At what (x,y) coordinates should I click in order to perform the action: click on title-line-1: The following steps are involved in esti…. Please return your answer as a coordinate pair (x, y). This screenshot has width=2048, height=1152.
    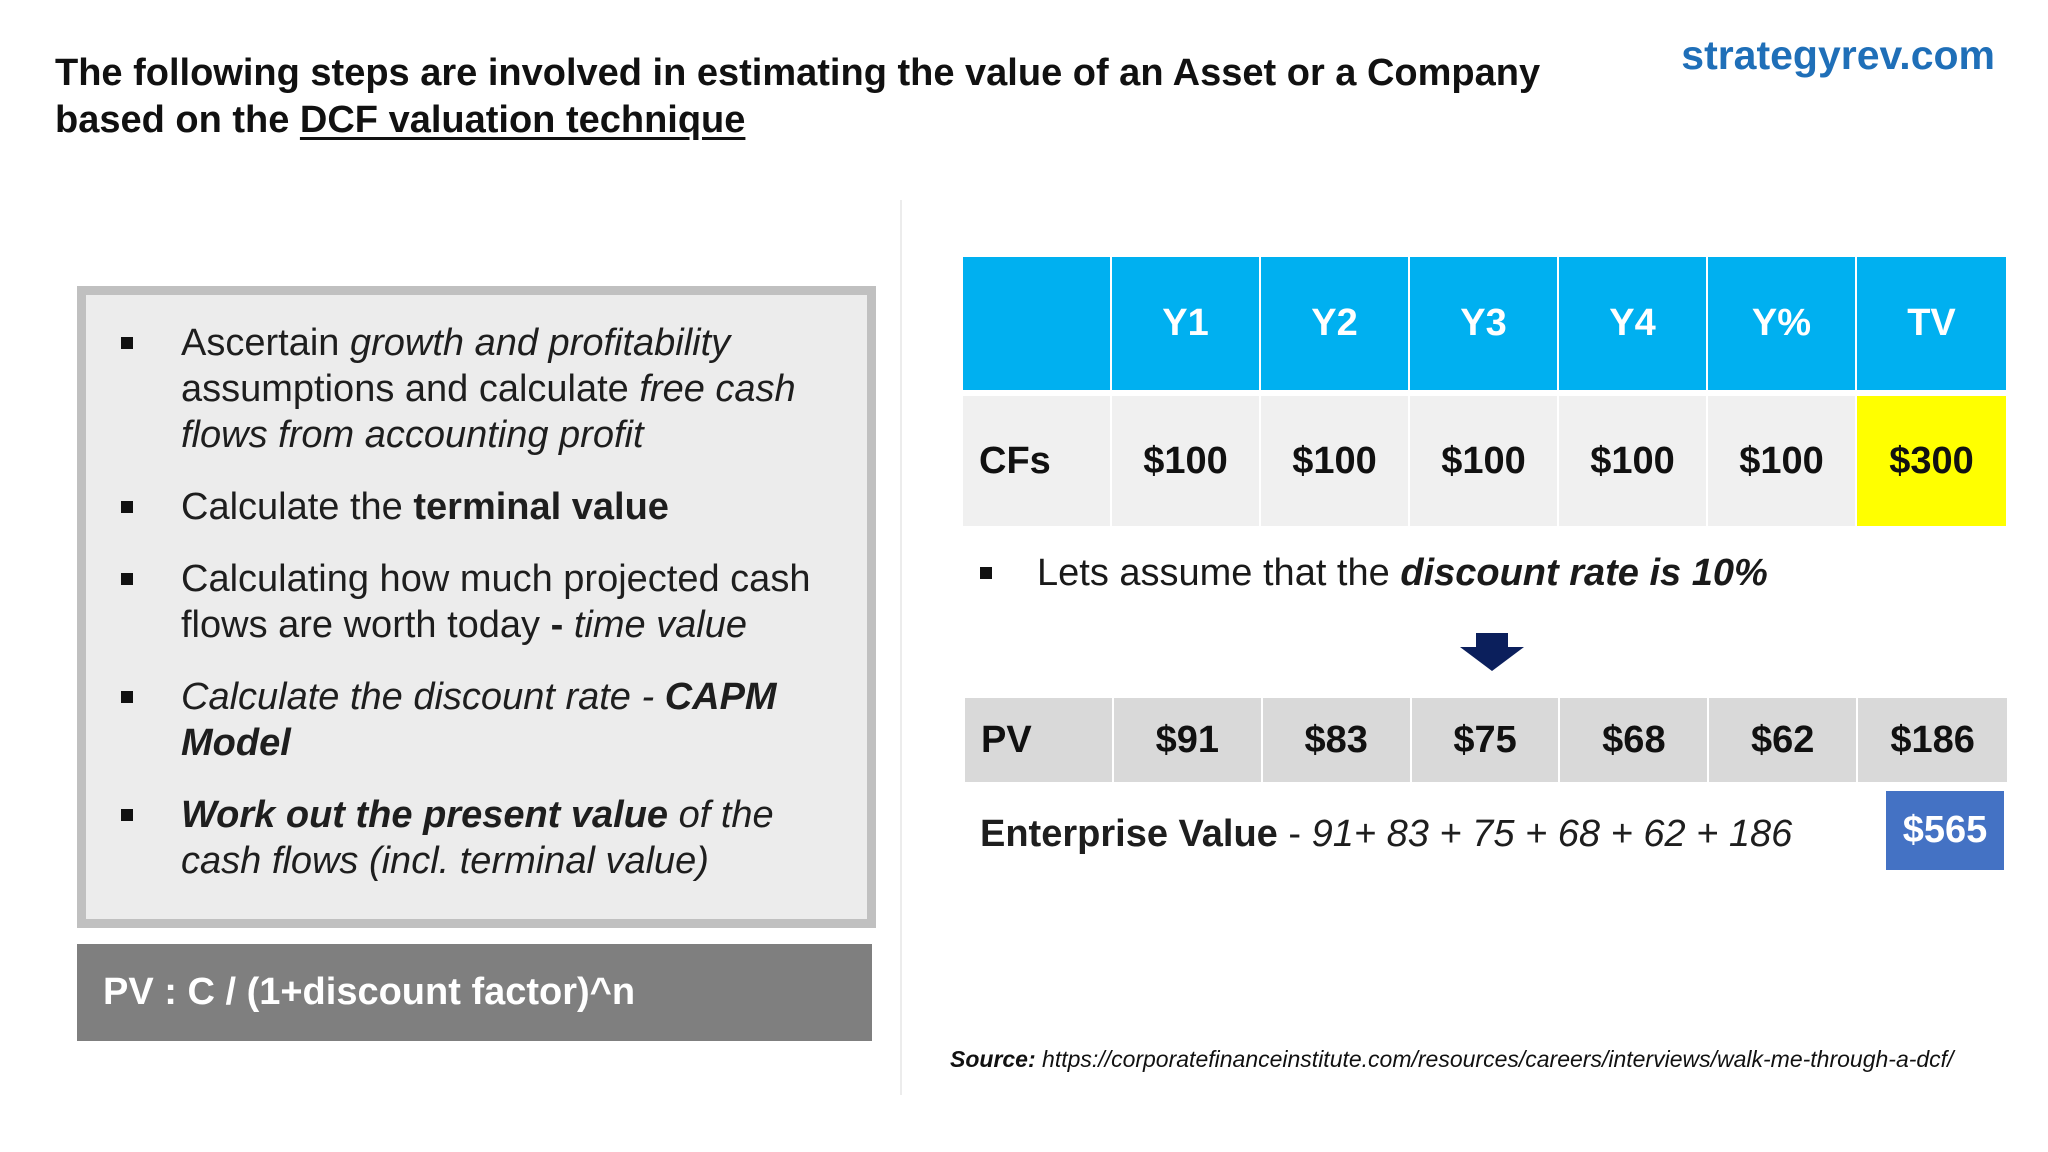
    Looking at the image, I should click on (798, 73).